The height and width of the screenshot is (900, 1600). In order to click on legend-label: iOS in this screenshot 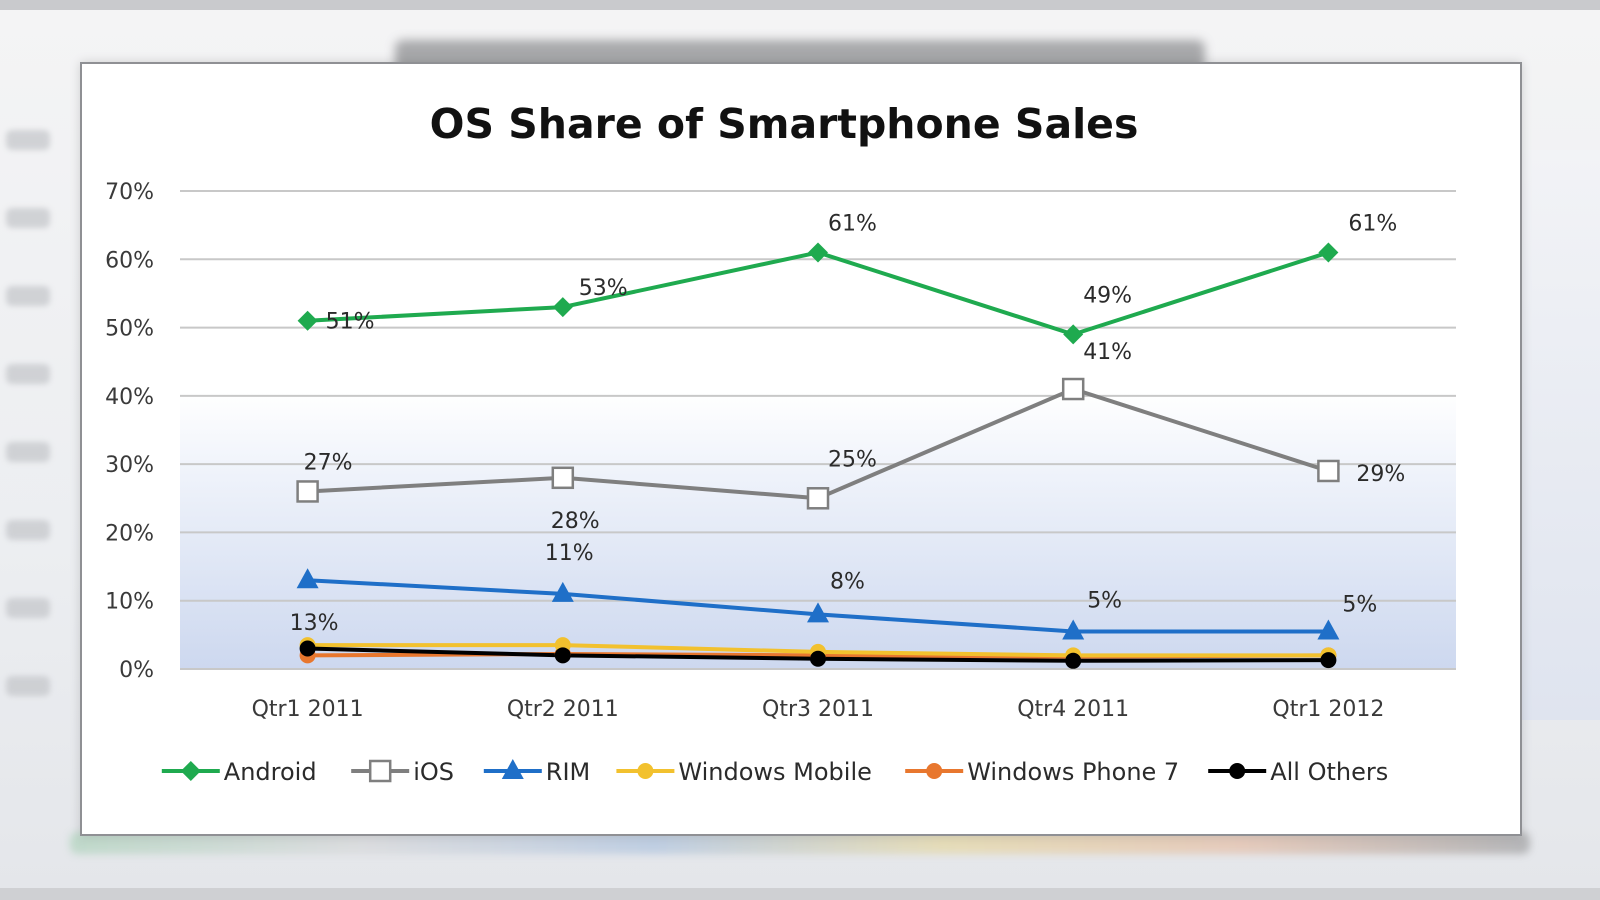, I will do `click(433, 772)`.